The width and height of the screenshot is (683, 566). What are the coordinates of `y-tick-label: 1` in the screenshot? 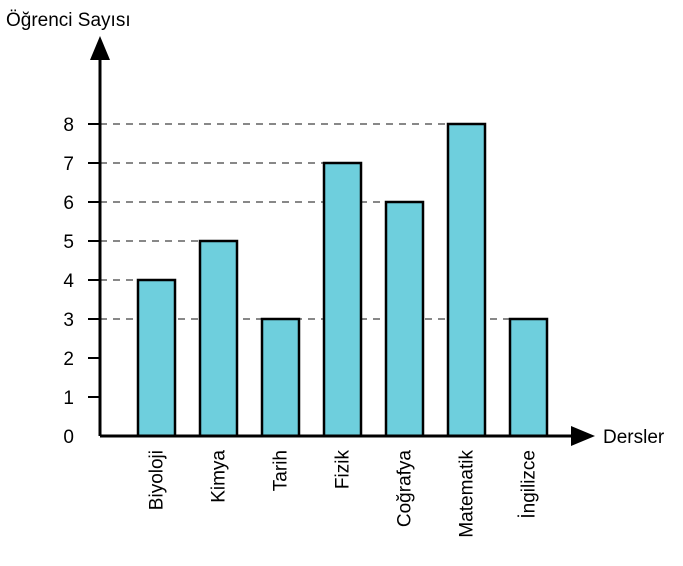 It's located at (68, 398).